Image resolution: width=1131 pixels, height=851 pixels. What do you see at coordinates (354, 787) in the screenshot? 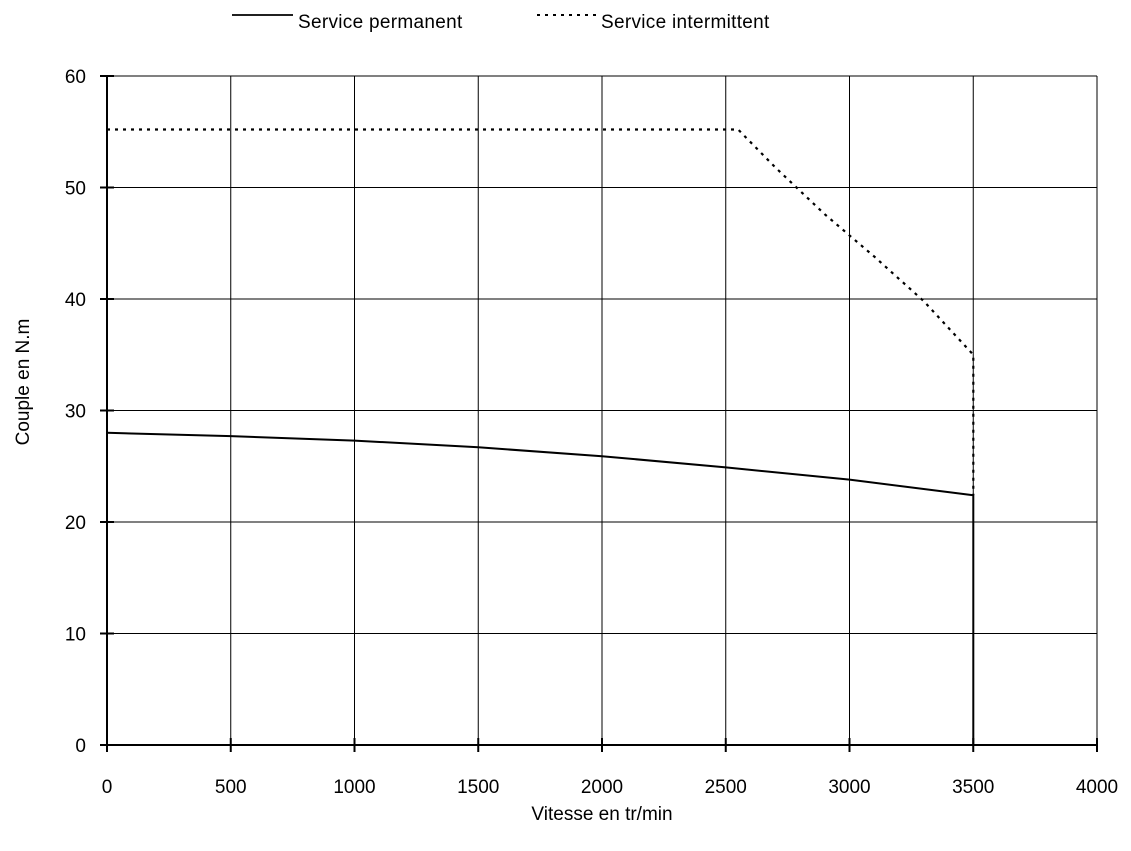
I see `x-tick-label: 1000` at bounding box center [354, 787].